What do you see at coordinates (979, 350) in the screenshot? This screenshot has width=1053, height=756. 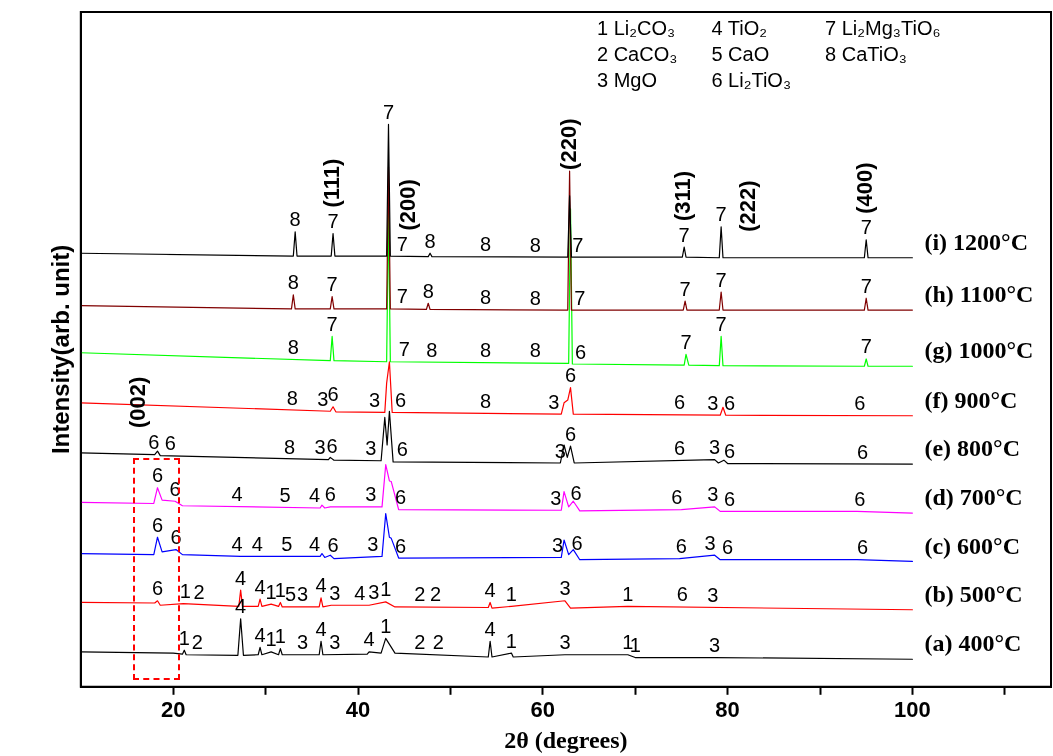 I see `series-label: (g) 1000°C` at bounding box center [979, 350].